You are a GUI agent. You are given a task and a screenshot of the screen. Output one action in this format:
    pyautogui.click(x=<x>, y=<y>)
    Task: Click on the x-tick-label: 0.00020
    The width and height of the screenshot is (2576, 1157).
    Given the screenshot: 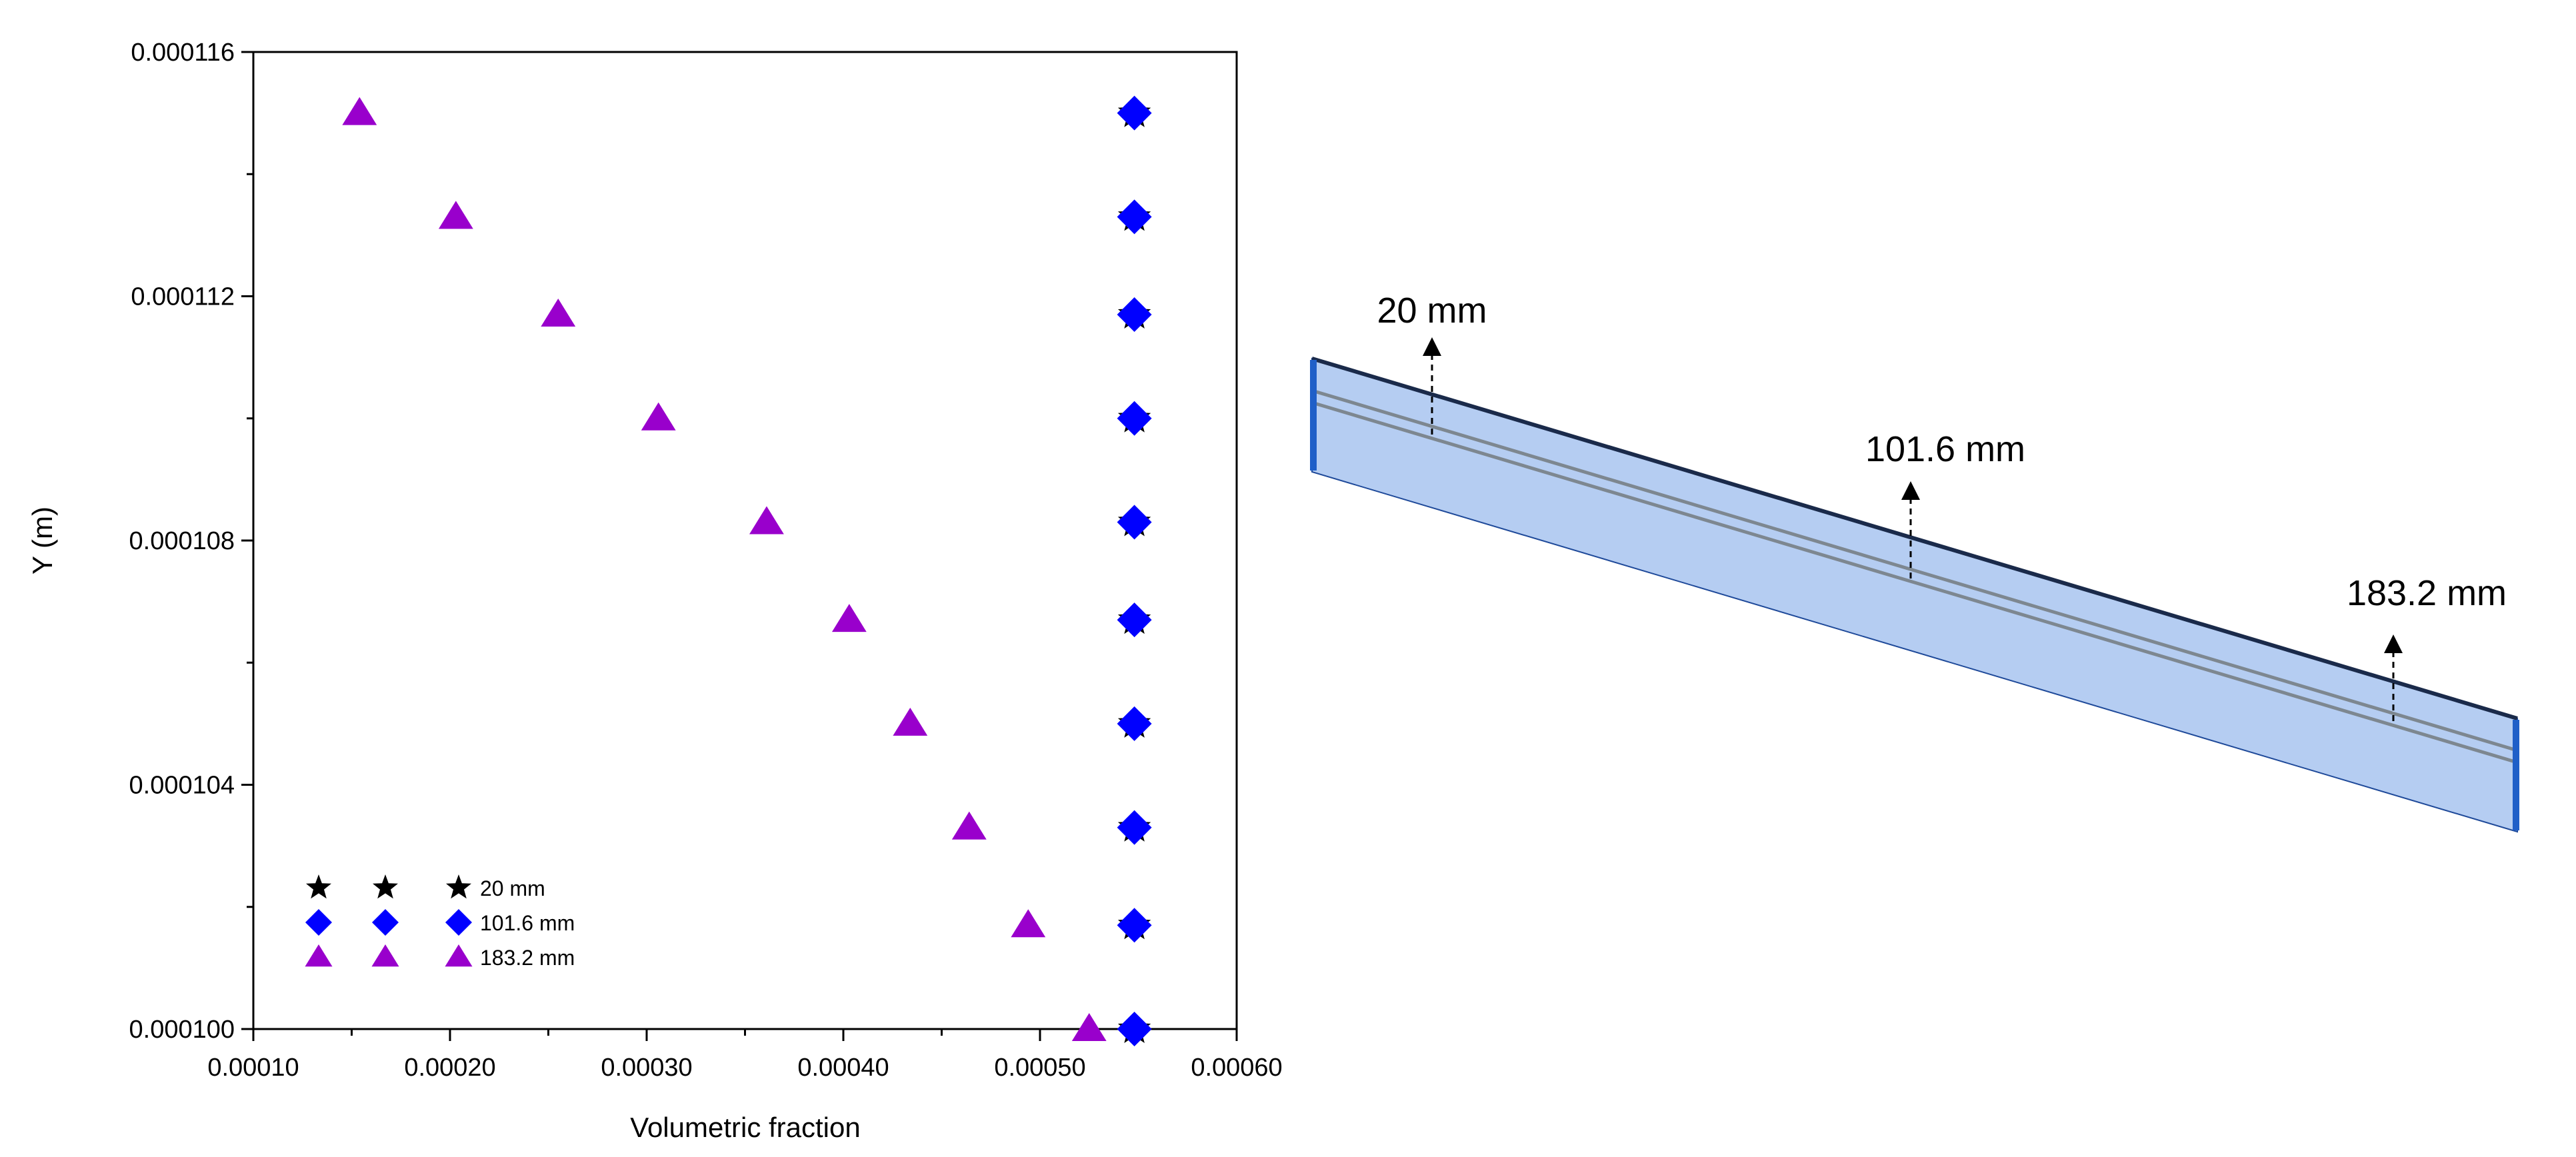 What is the action you would take?
    pyautogui.click(x=449, y=1068)
    